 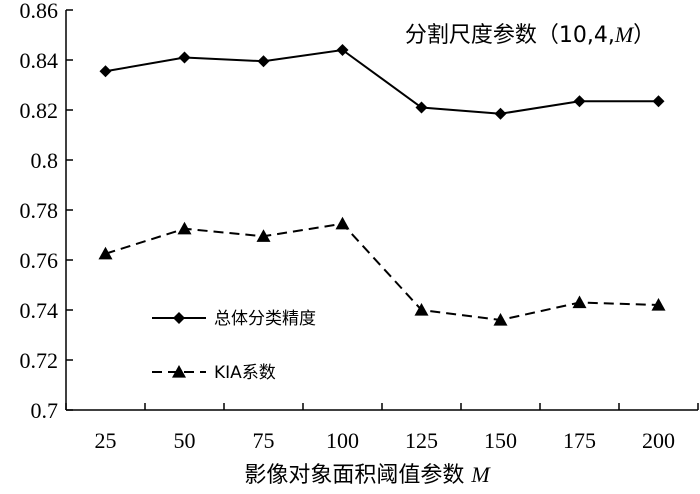 What do you see at coordinates (500, 440) in the screenshot?
I see `x-tick-label: 150` at bounding box center [500, 440].